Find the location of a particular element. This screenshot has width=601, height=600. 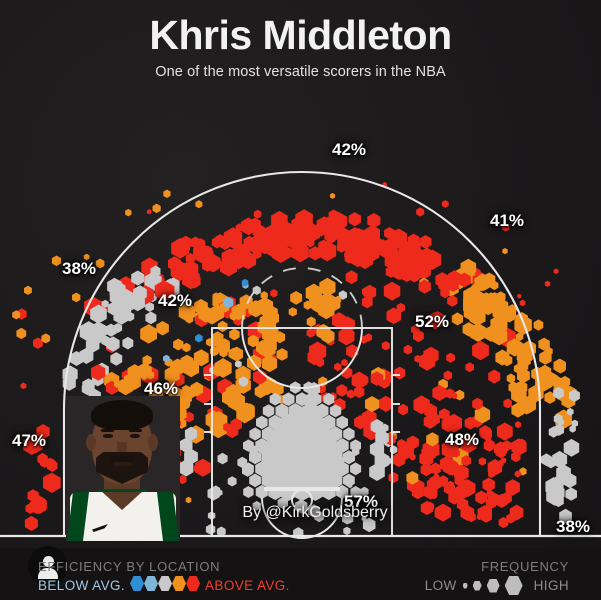

person-avatar-icon is located at coordinates (48, 566).